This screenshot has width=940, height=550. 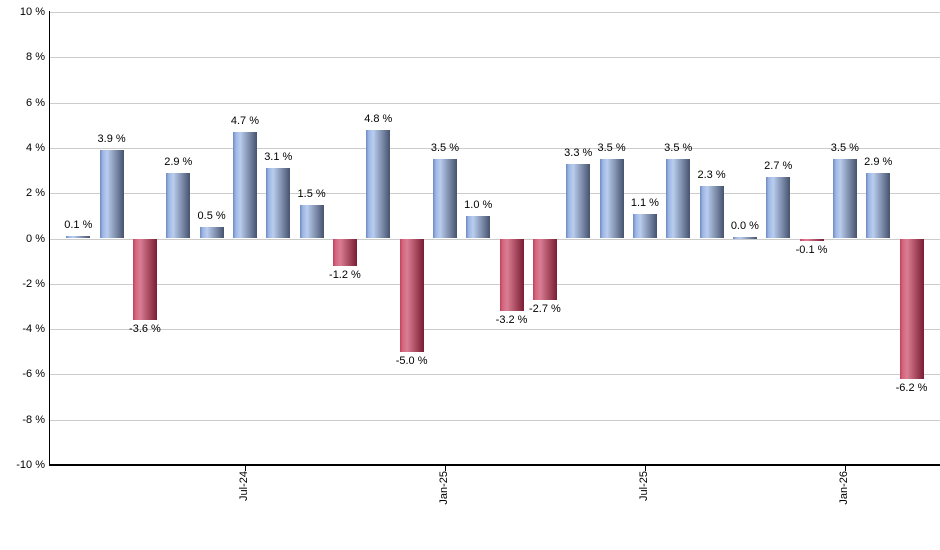 What do you see at coordinates (711, 175) in the screenshot?
I see `bar-value-label: 2.3 %` at bounding box center [711, 175].